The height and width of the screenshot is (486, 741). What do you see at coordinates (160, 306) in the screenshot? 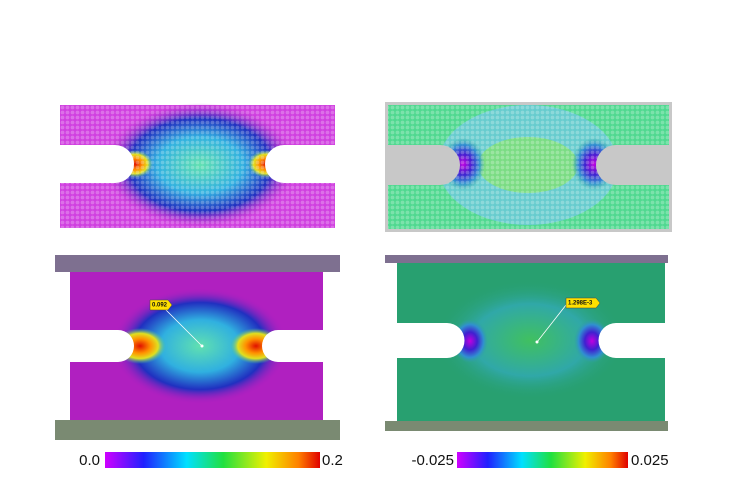
I see `annotation: 0.092` at bounding box center [160, 306].